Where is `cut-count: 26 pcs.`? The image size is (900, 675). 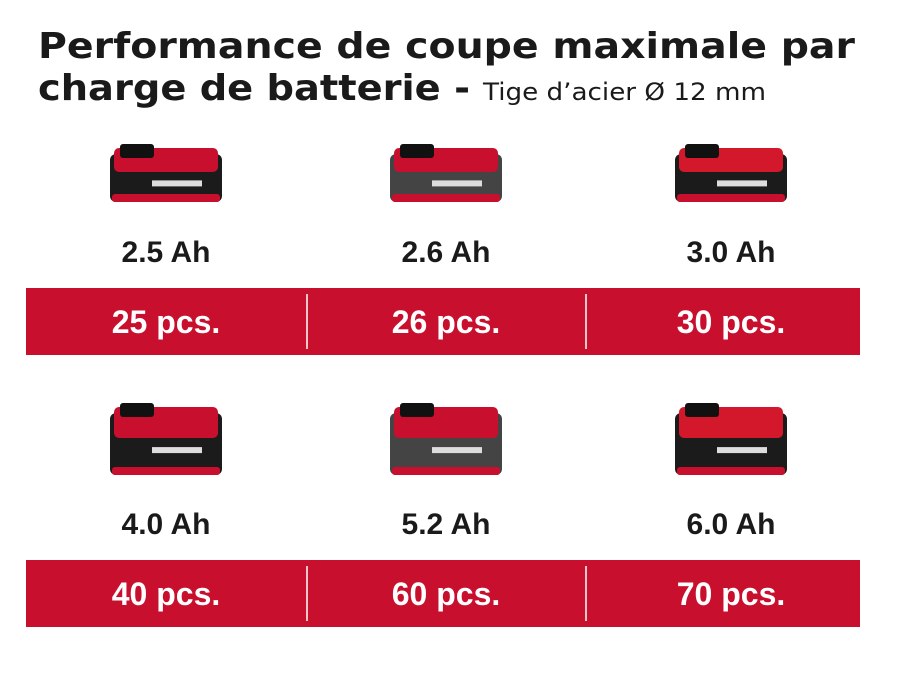 cut-count: 26 pcs. is located at coordinates (446, 322).